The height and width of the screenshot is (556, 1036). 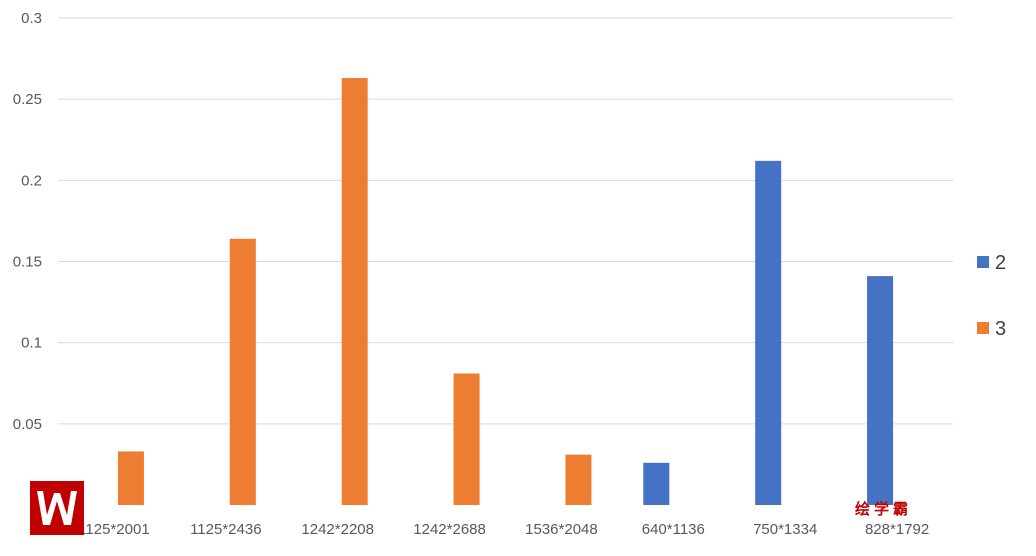 I want to click on x-category-label: 1242*2208, so click(x=337, y=529).